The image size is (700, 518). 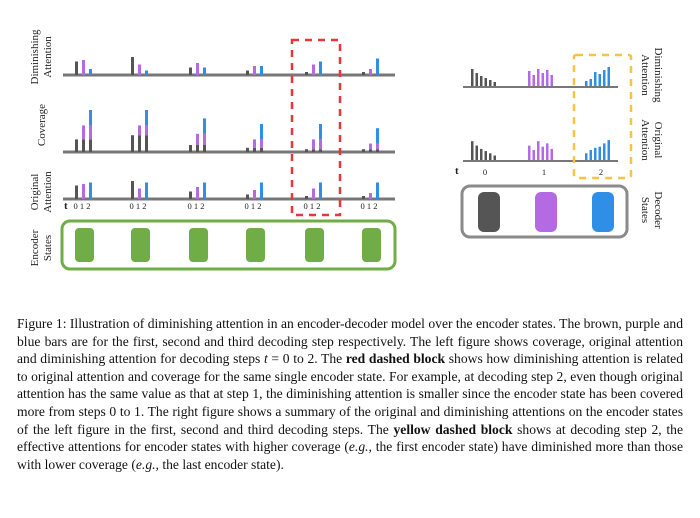 What do you see at coordinates (204, 126) in the screenshot?
I see `coverage-bar-g2-s2-seg2` at bounding box center [204, 126].